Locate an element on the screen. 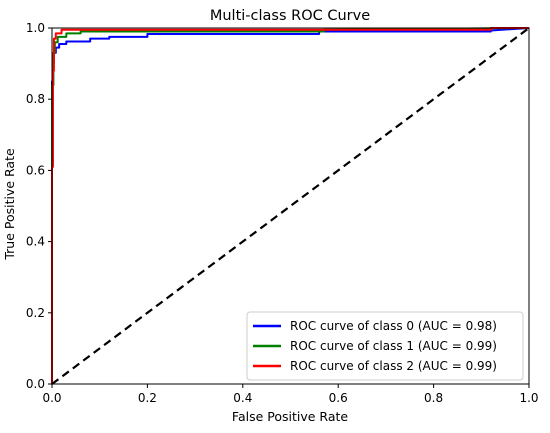 The height and width of the screenshot is (433, 550). x-tick-label: 0.6 is located at coordinates (338, 398).